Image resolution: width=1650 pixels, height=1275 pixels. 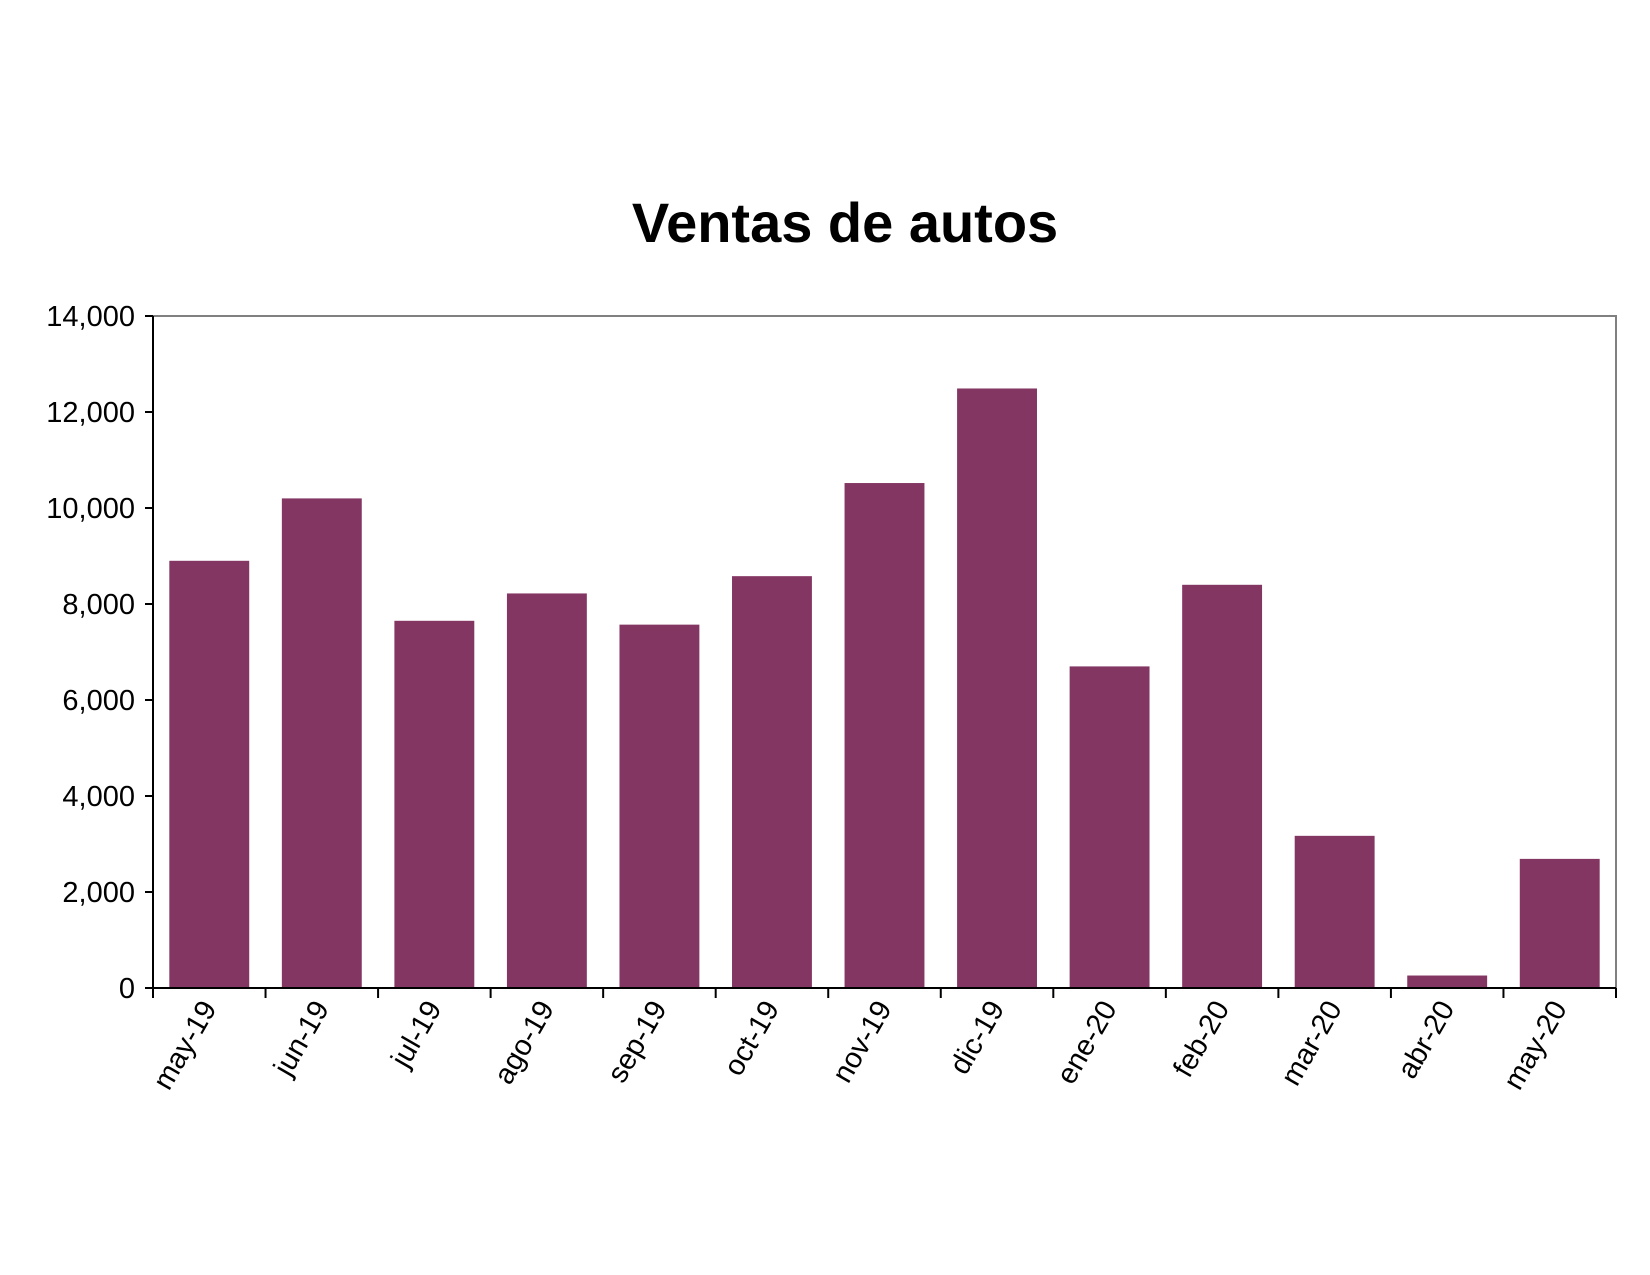 I want to click on y-tick-label: 0, so click(x=127, y=989).